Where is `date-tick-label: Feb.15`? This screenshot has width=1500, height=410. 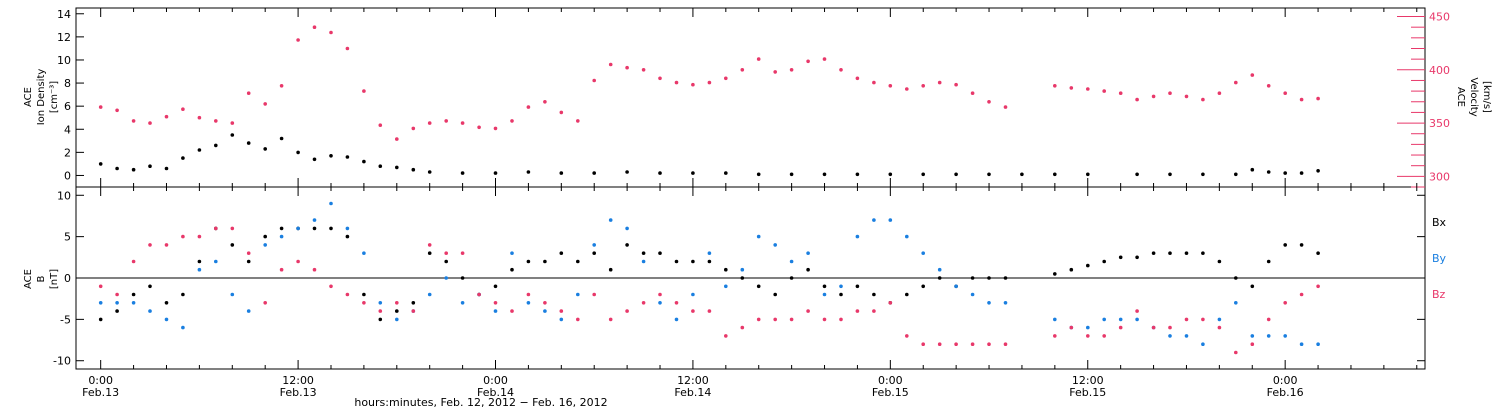
date-tick-label: Feb.15 is located at coordinates (1087, 392).